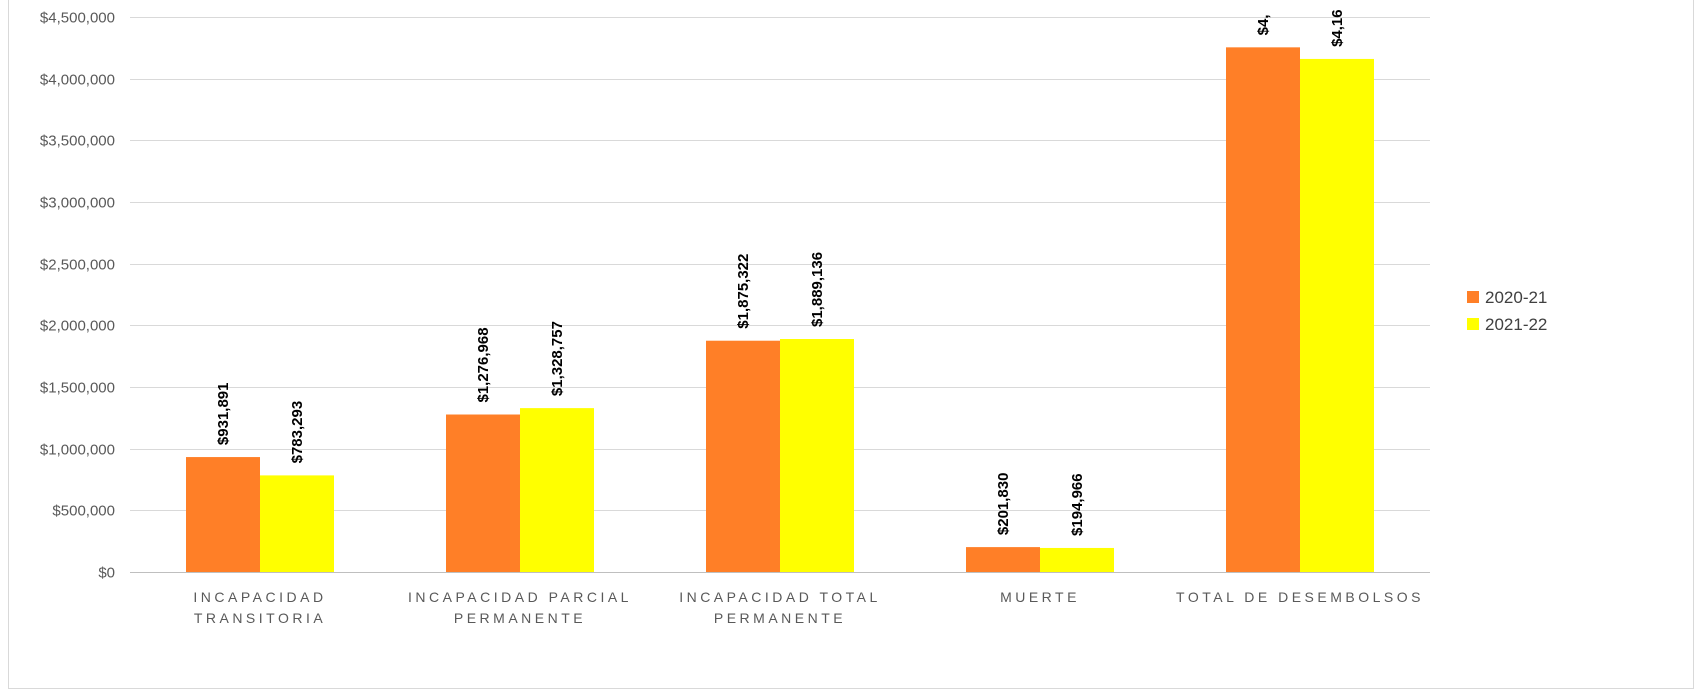 This screenshot has height=691, width=1696. Describe the element at coordinates (260, 618) in the screenshot. I see `category-label: TRANSITORIA` at that location.